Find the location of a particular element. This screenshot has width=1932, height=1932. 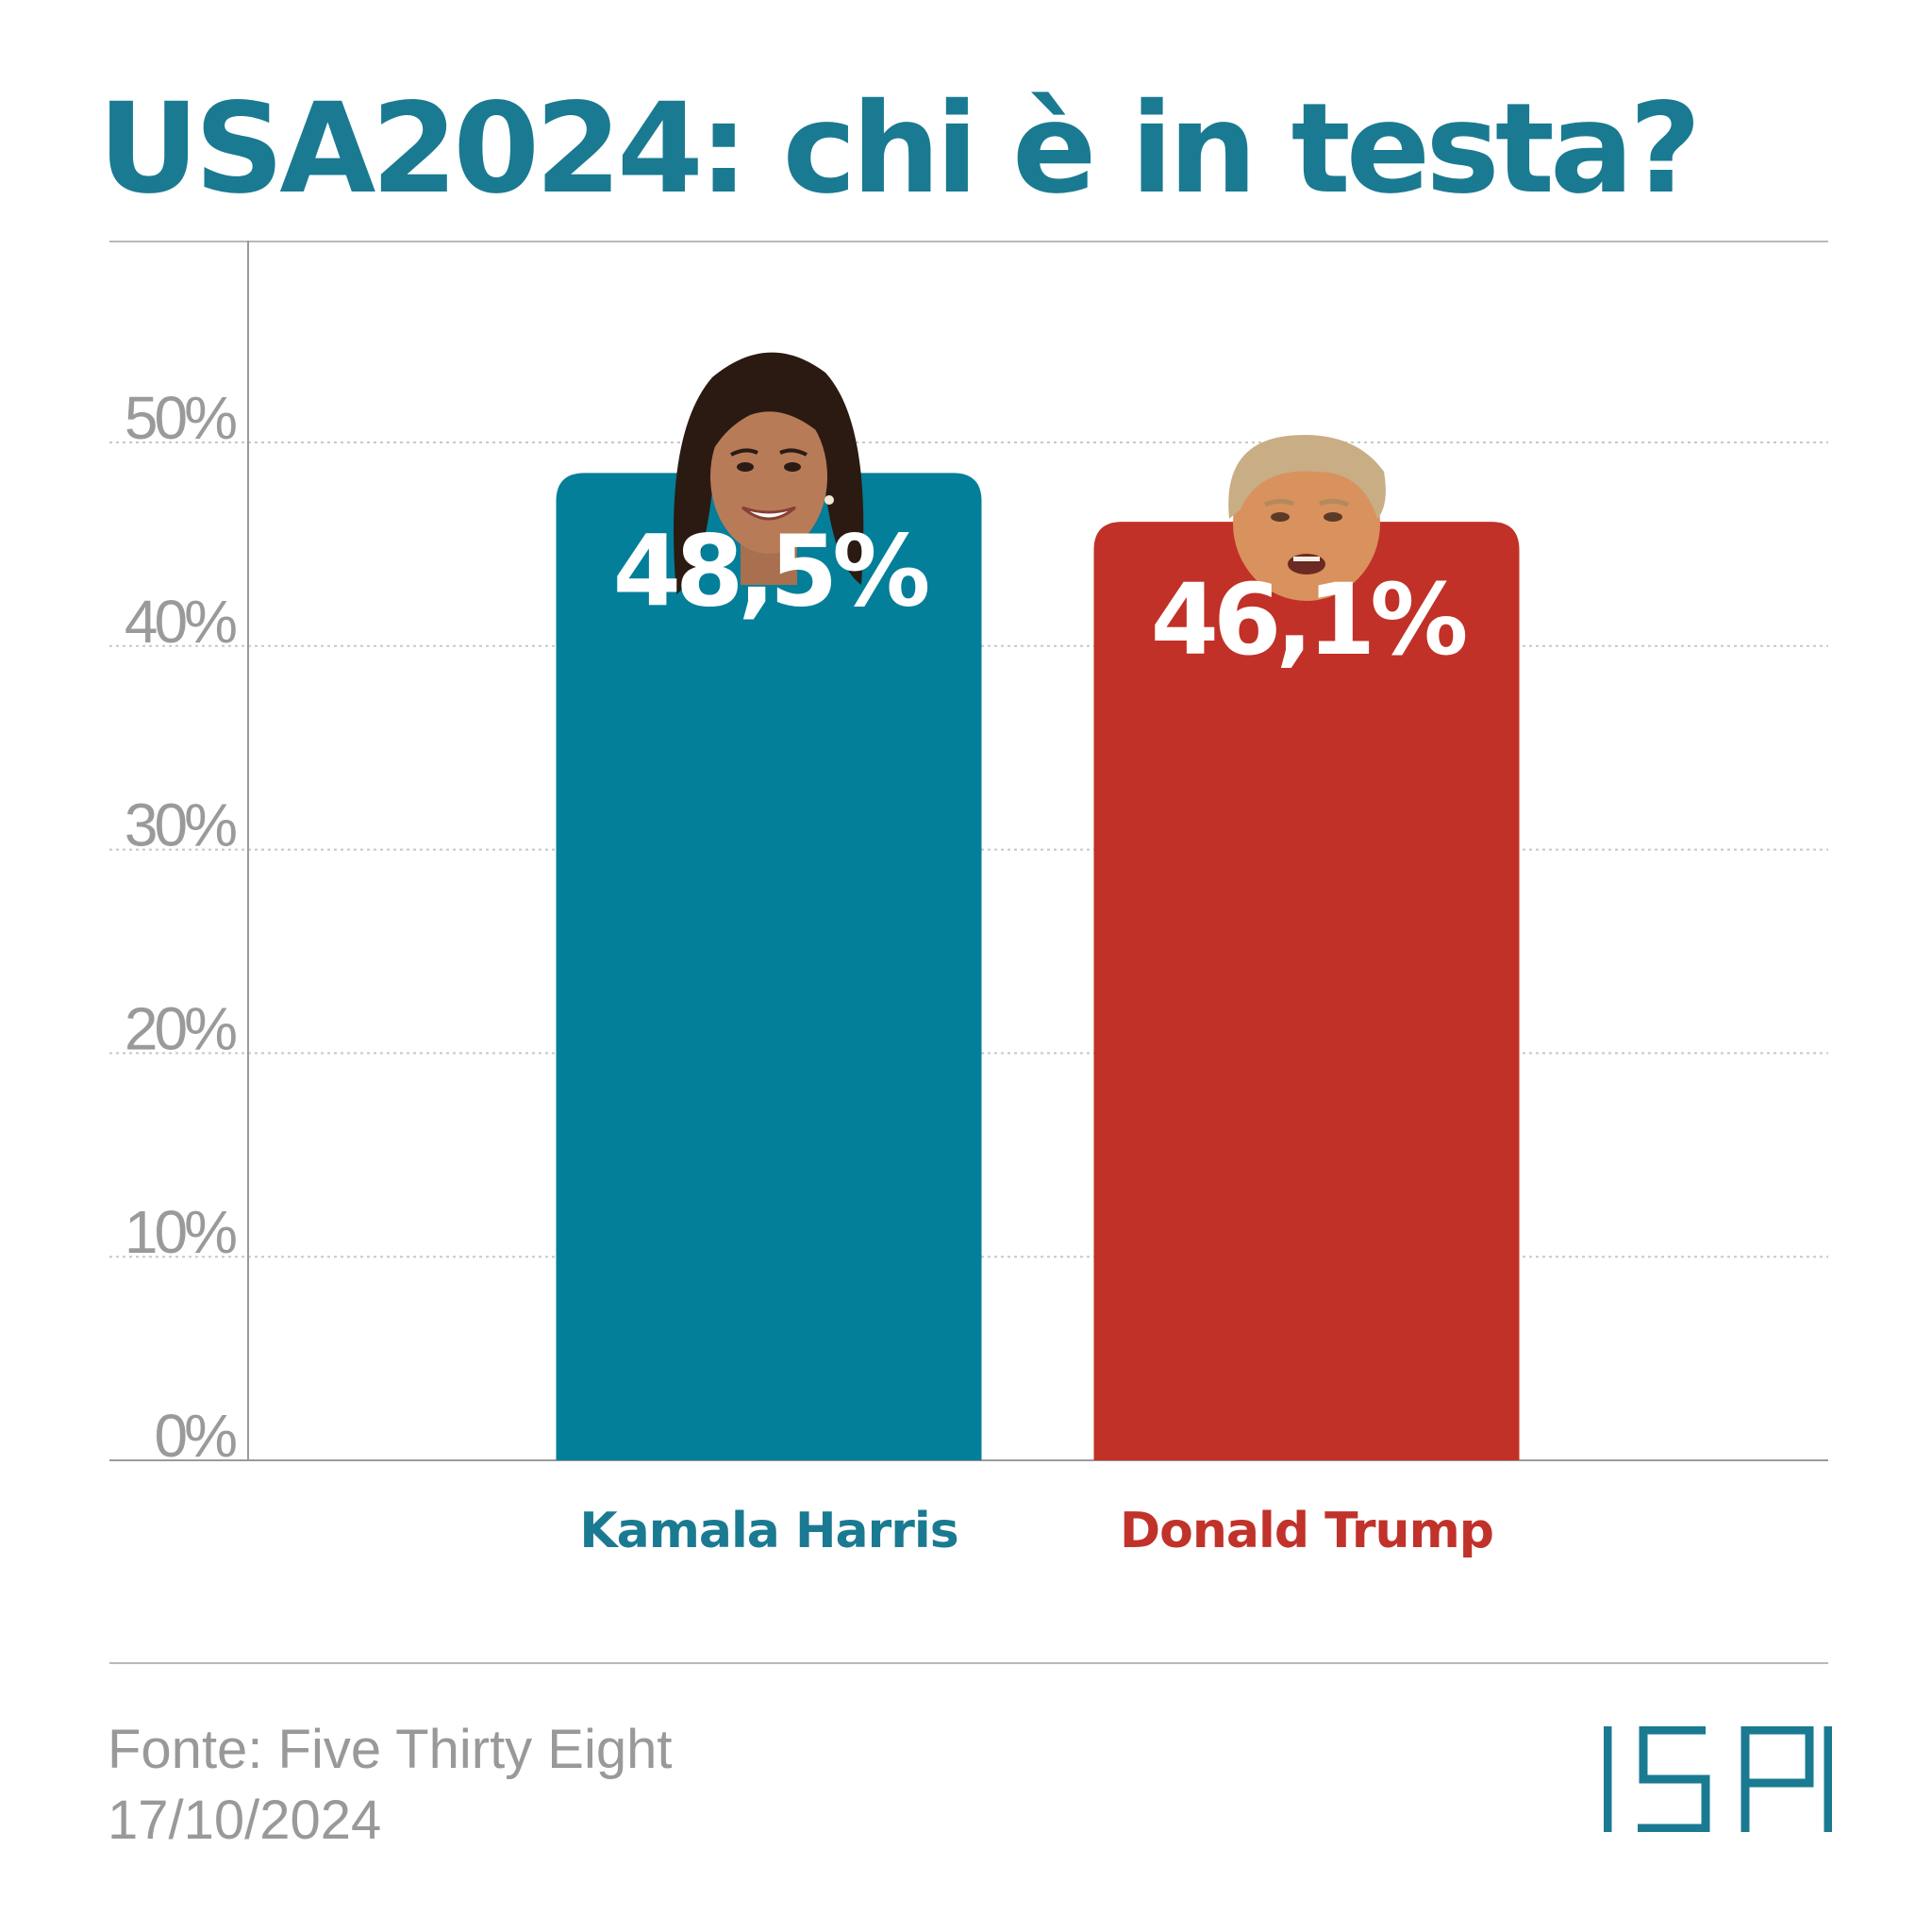

bottom-rule is located at coordinates (969, 1663).